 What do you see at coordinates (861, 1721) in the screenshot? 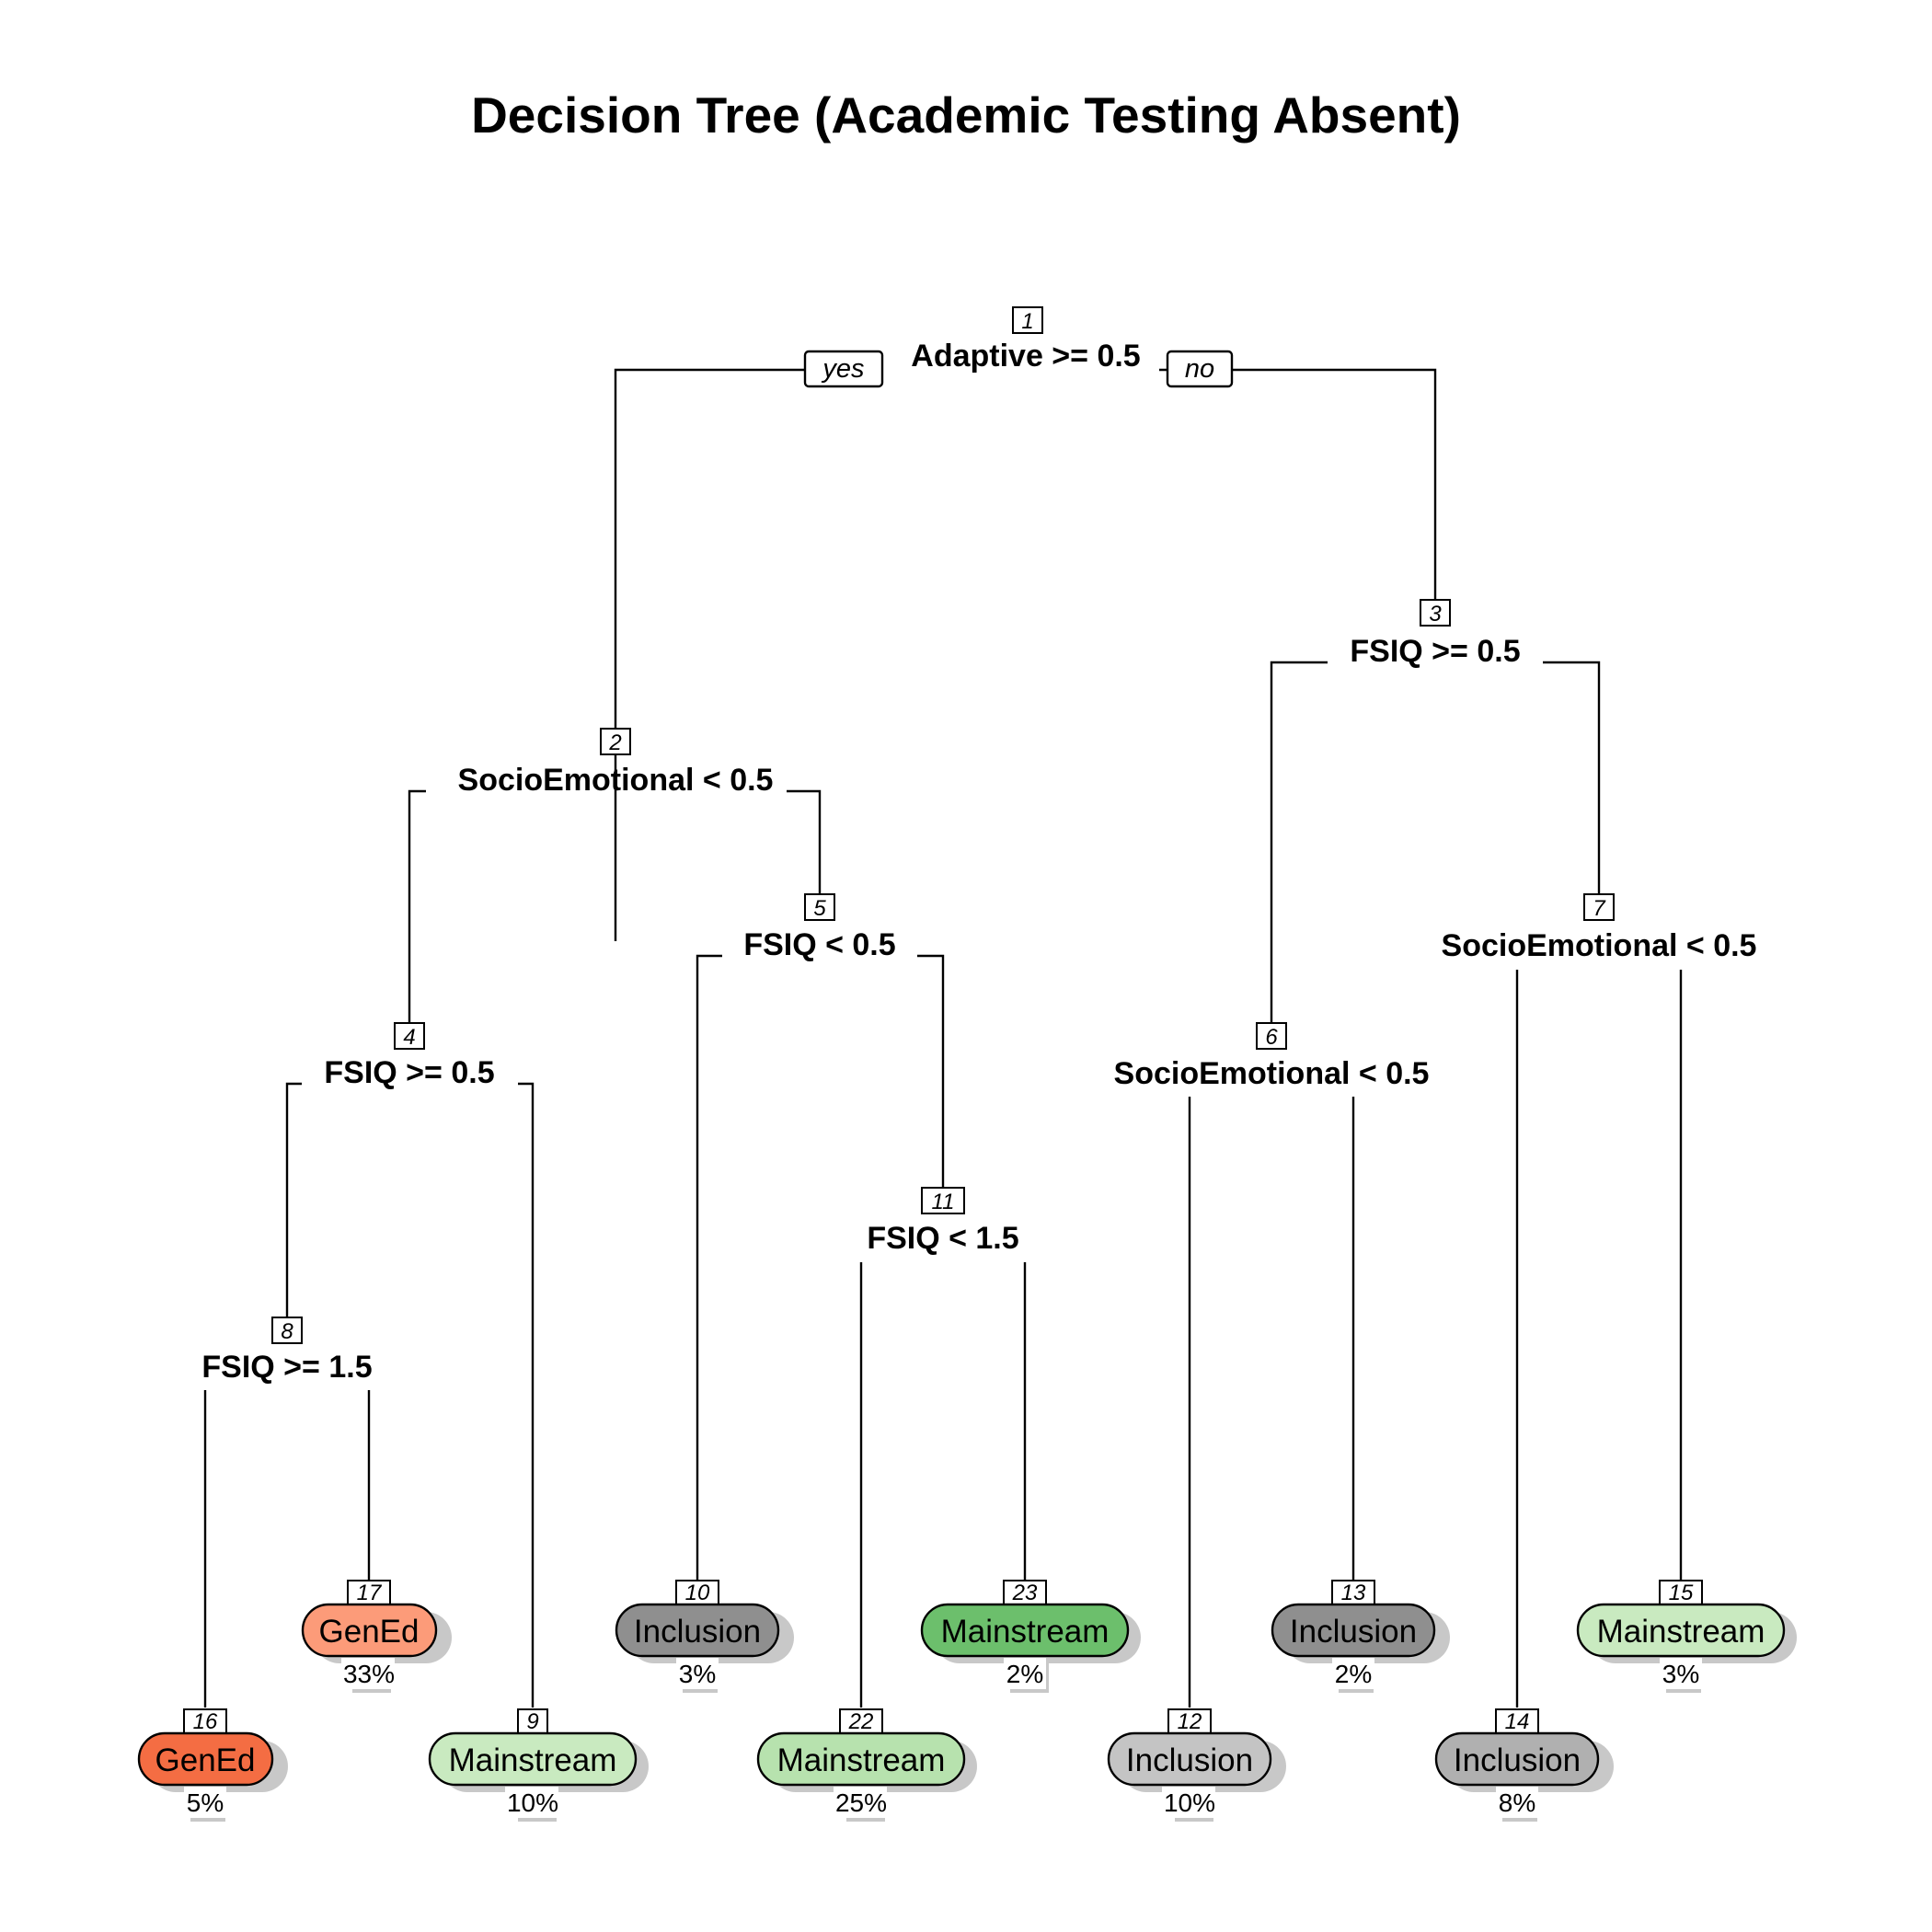
I see `svg-text: 22` at bounding box center [861, 1721].